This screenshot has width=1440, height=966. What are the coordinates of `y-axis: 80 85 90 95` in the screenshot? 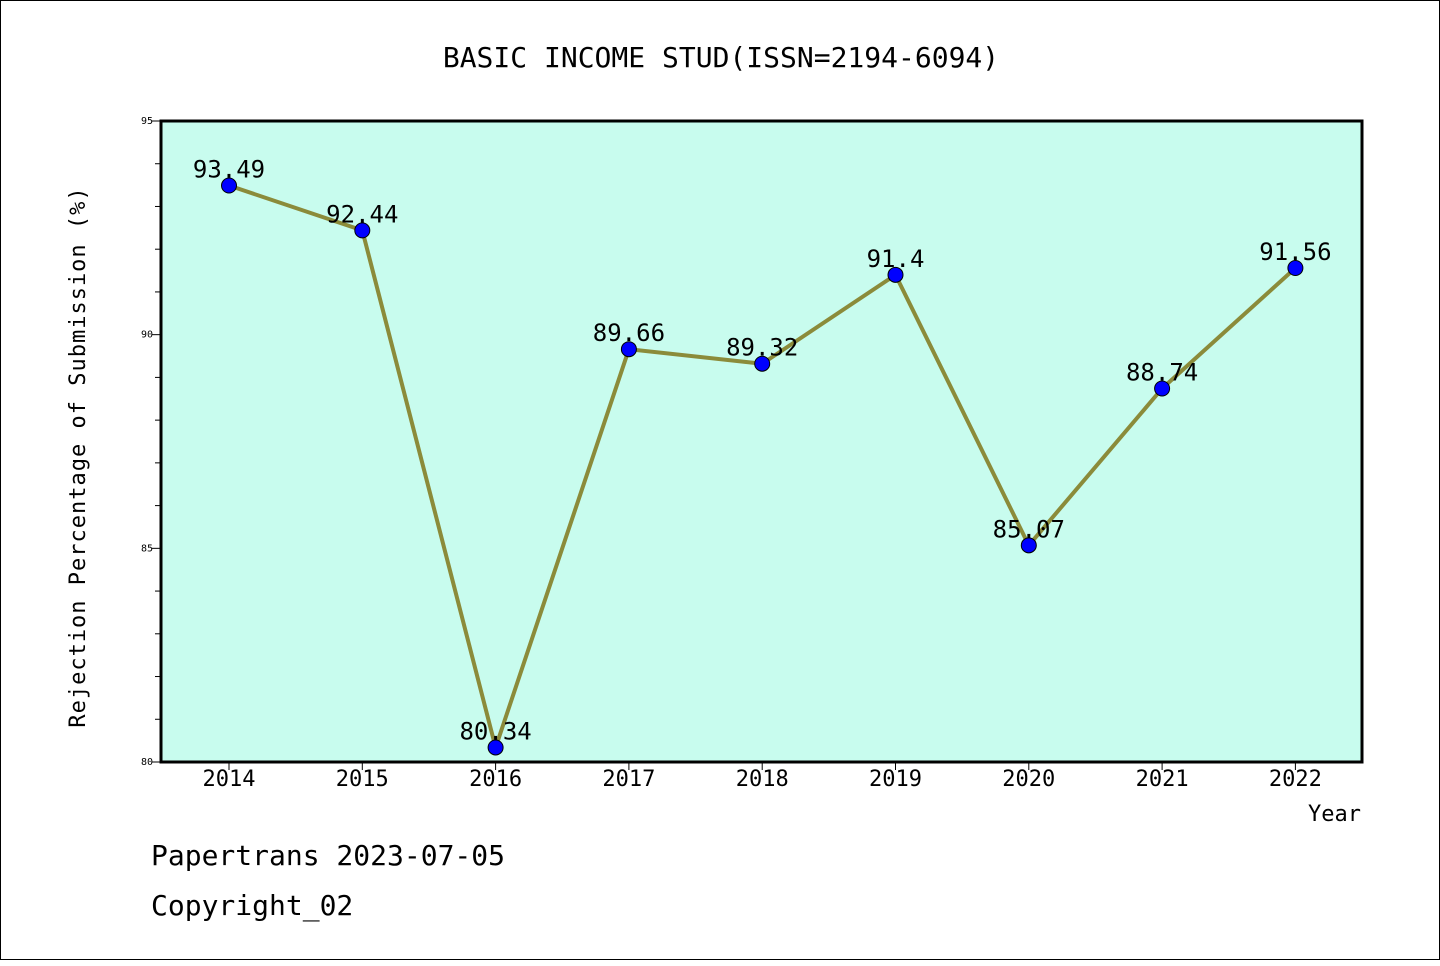 It's located at (151, 442).